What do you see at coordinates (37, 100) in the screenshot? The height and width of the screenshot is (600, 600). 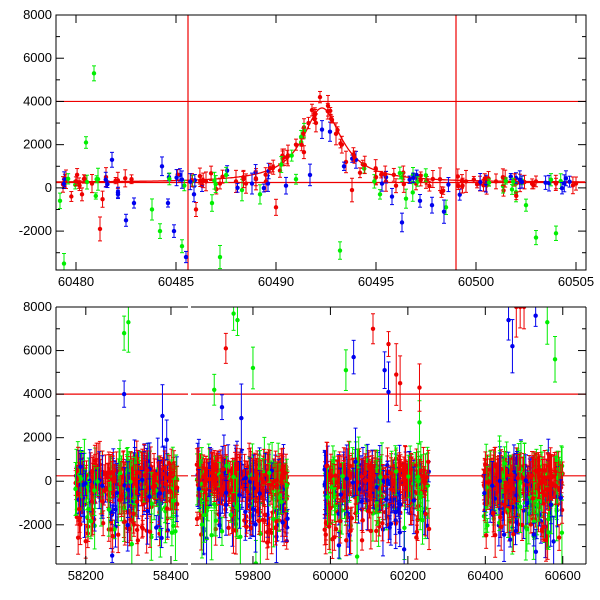 I see `y-tick-label: 4000` at bounding box center [37, 100].